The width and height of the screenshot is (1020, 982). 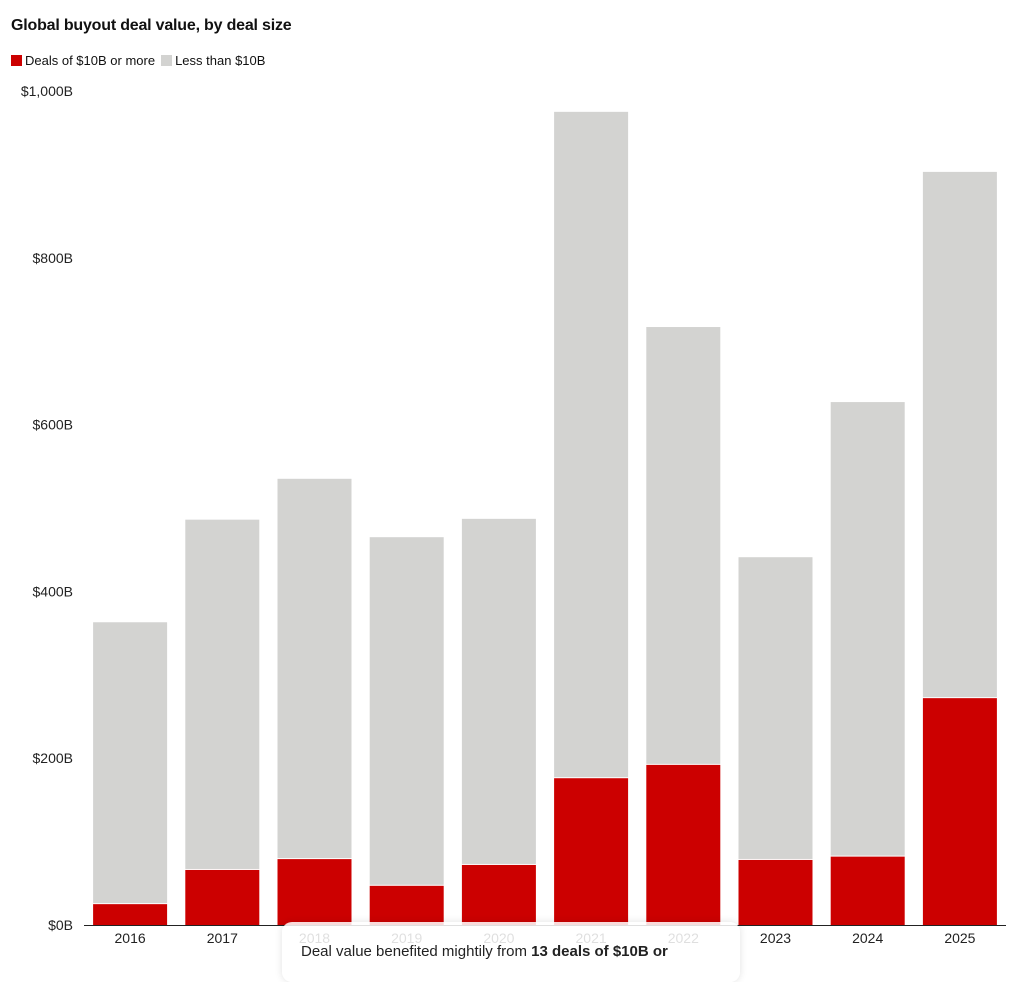 I want to click on y-tick-label: $600B, so click(x=53, y=425).